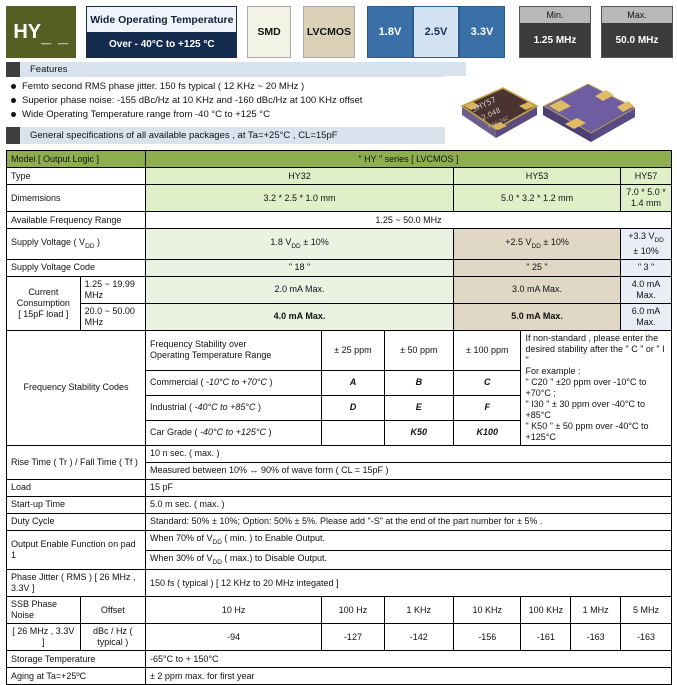  Describe the element at coordinates (408, 676) in the screenshot. I see `aging-value: ± 2 ppm max. for first year` at that location.